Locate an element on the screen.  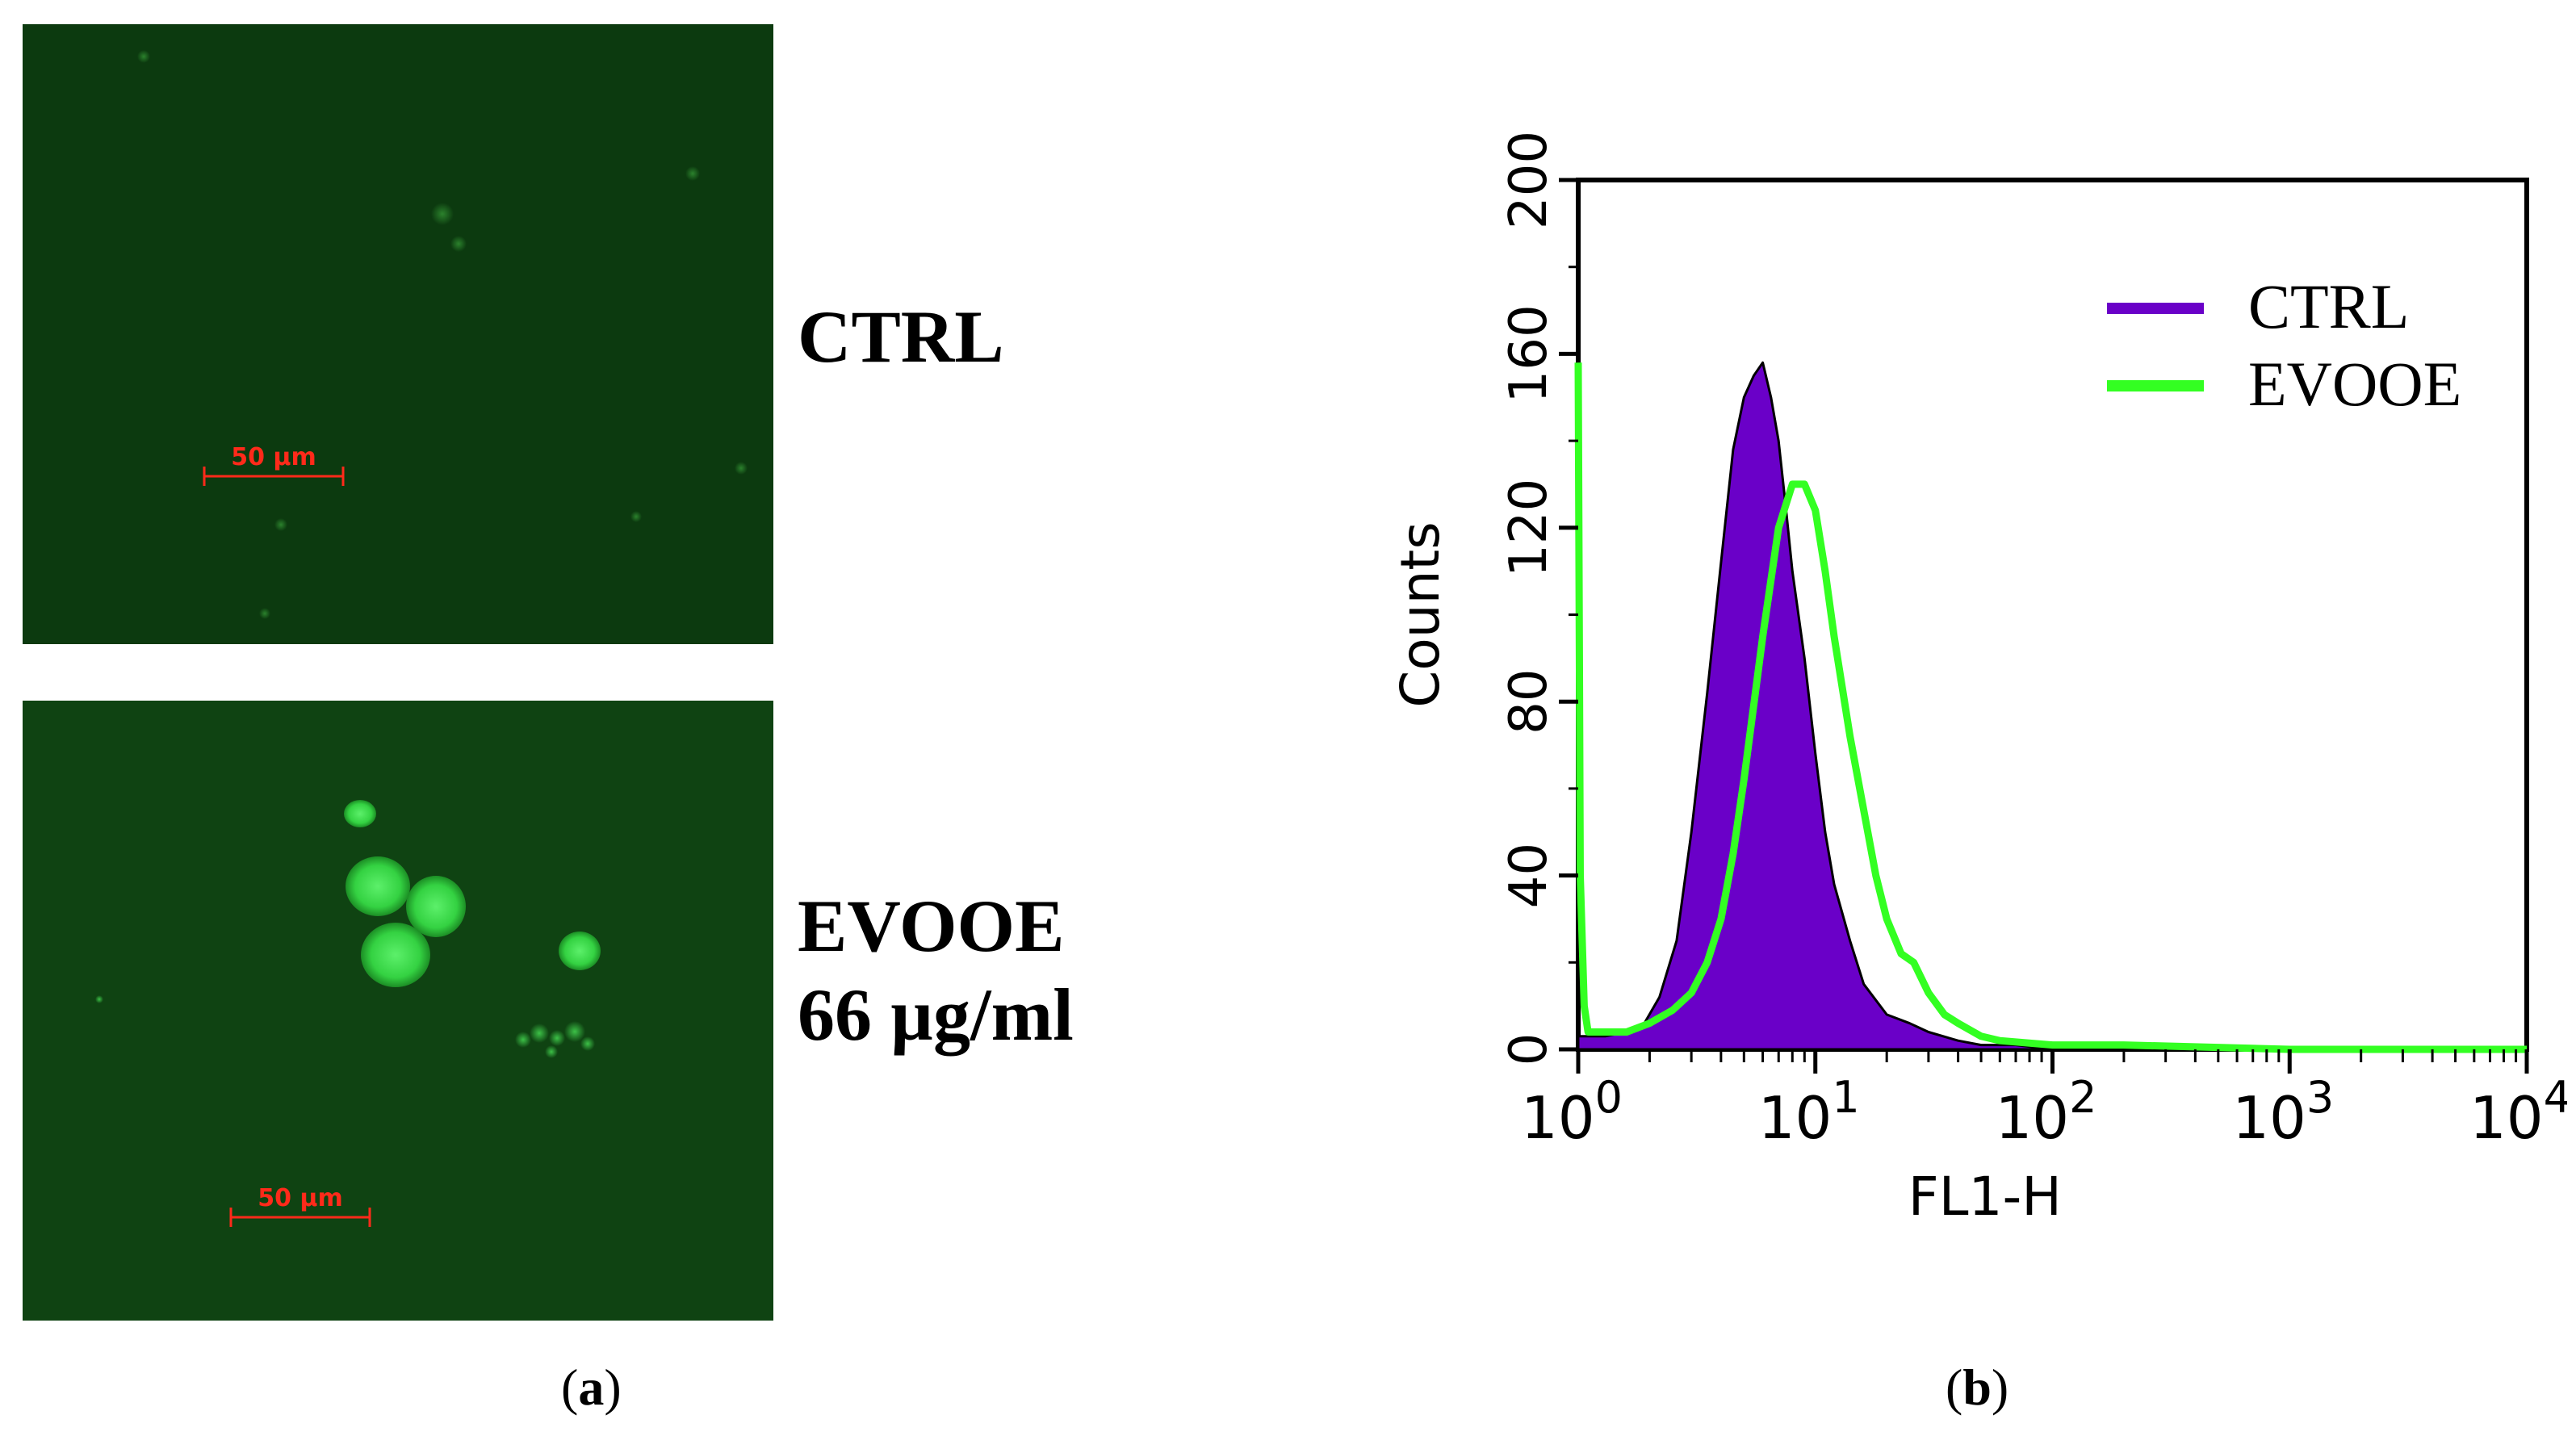
condition-label-ctrl: CTRL is located at coordinates (901, 336).